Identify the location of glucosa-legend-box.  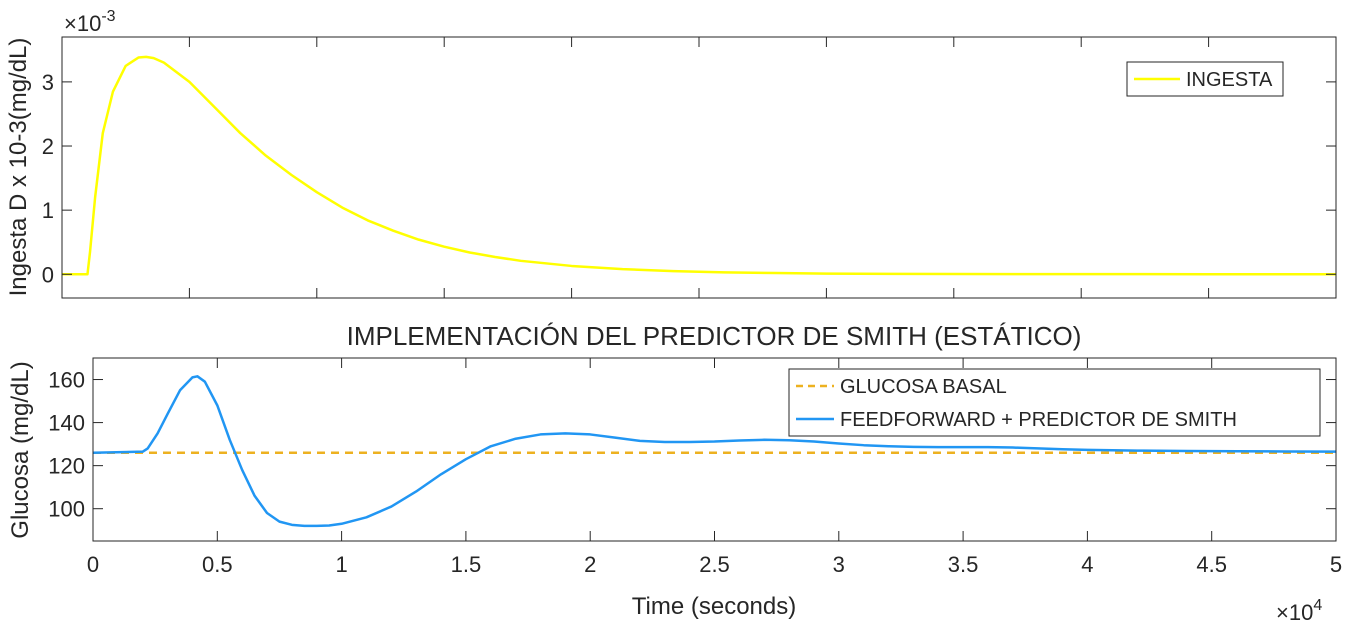
(1054, 402).